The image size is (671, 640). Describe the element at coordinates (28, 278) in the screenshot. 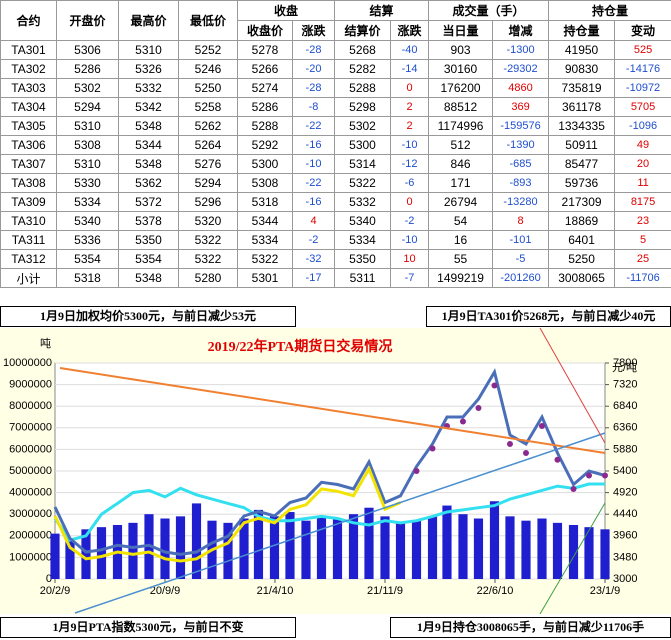

I see `table-cell: 小计` at that location.